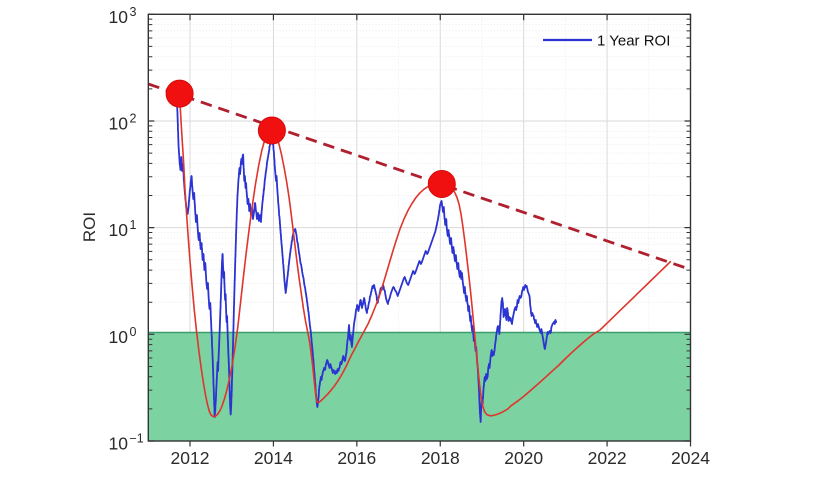 This screenshot has height=479, width=825. Describe the element at coordinates (133, 119) in the screenshot. I see `svg-text: 2` at that location.